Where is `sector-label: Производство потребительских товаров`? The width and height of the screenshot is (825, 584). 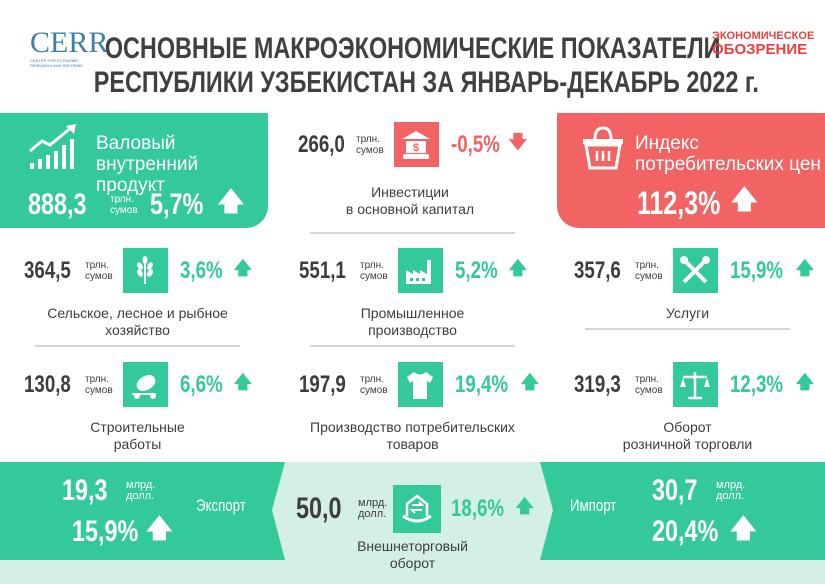 sector-label: Производство потребительских товаров is located at coordinates (412, 435).